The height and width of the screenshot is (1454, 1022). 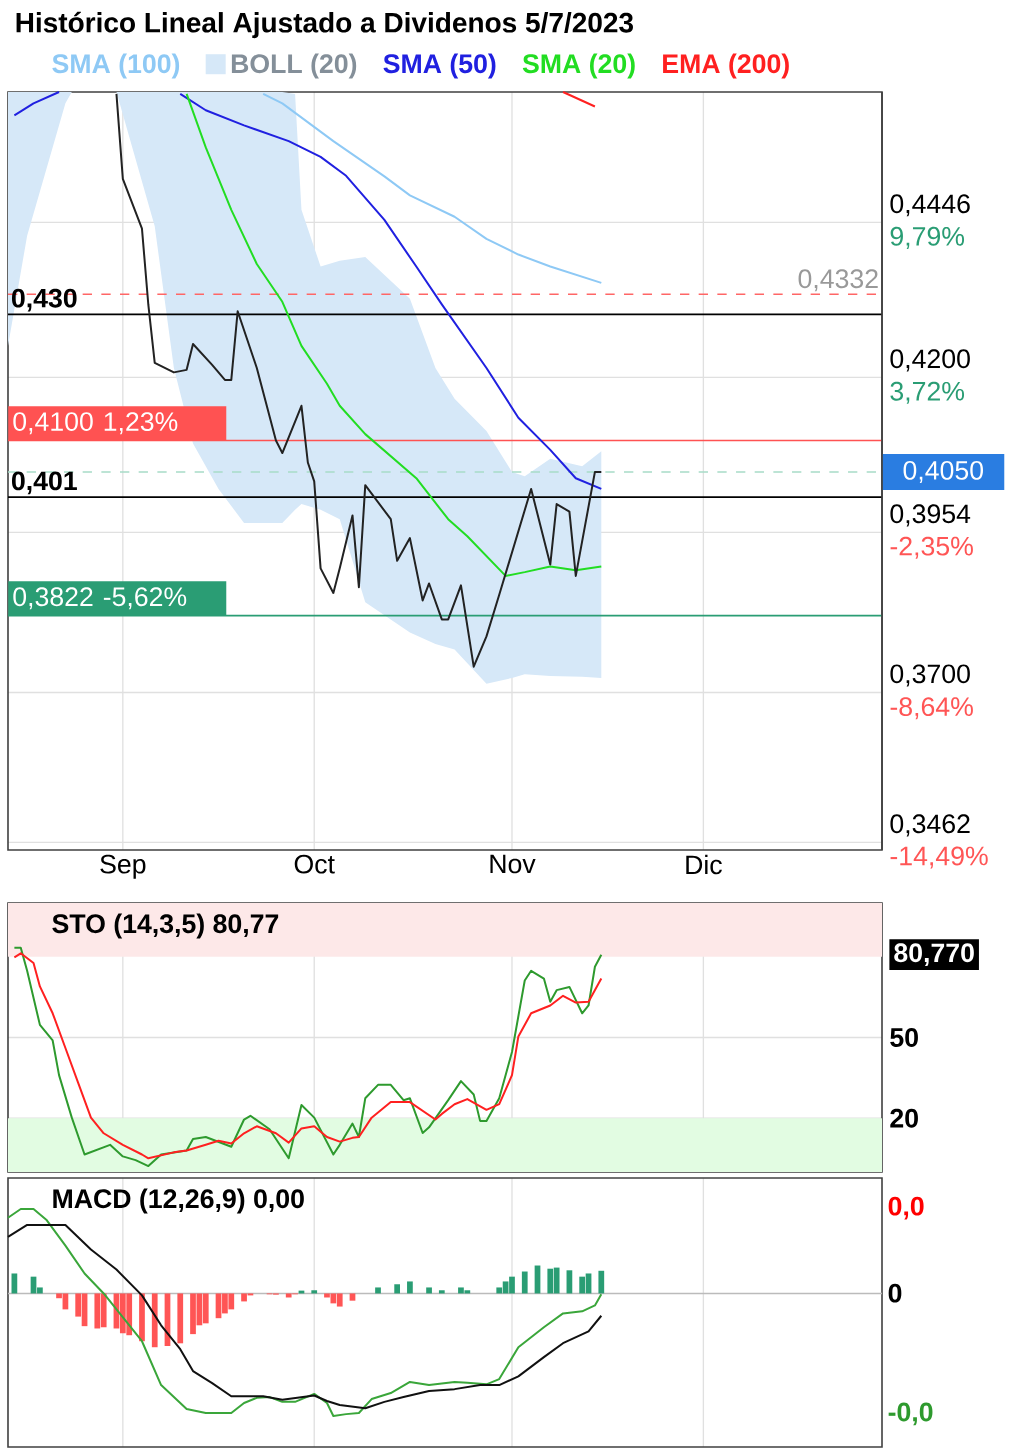 I want to click on x-tick-label: Nov, so click(x=513, y=864).